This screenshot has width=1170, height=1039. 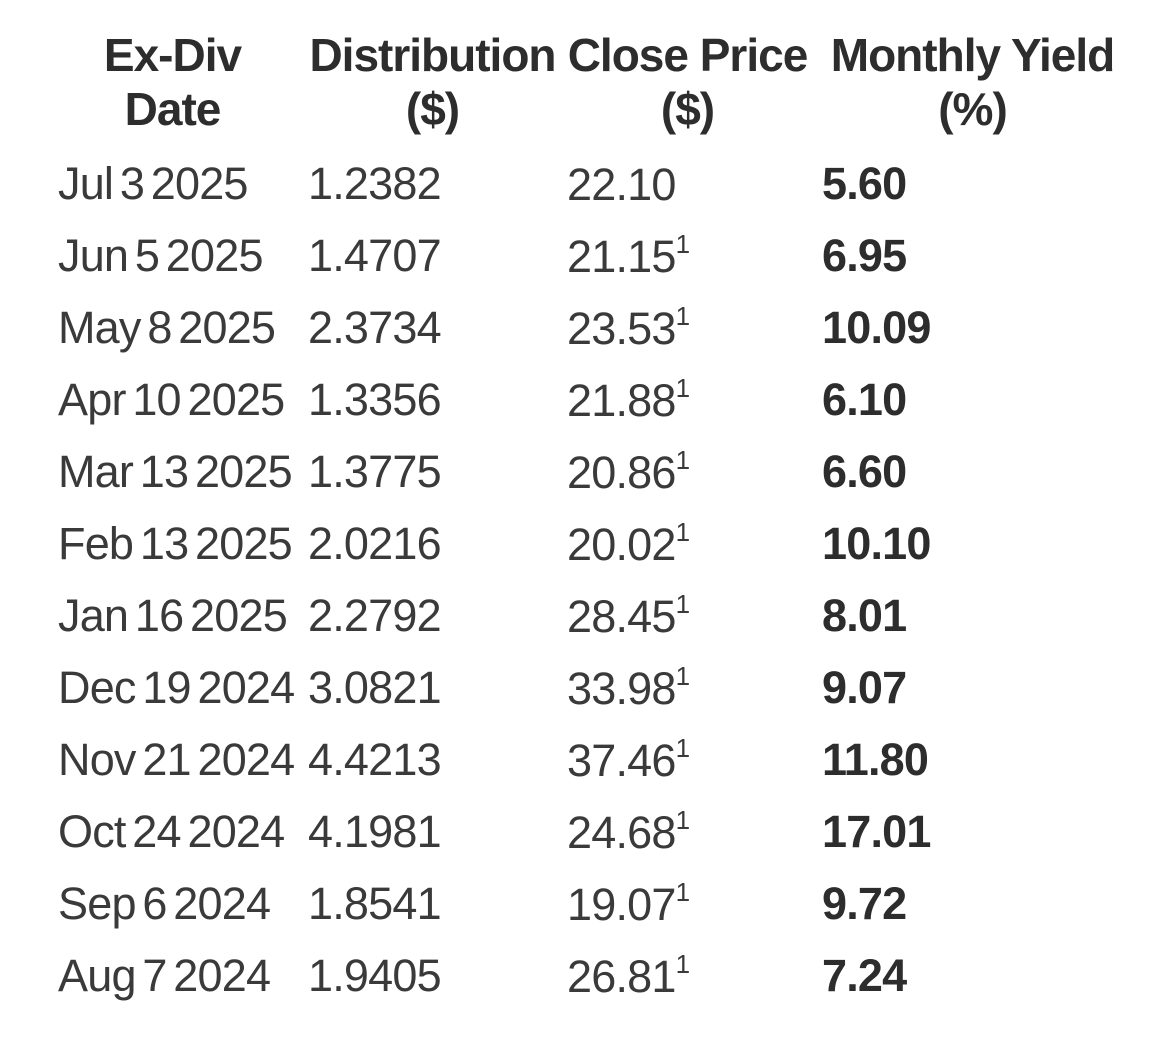 What do you see at coordinates (176, 687) in the screenshot?
I see `ex-div-date-cell: Dec 19 2024` at bounding box center [176, 687].